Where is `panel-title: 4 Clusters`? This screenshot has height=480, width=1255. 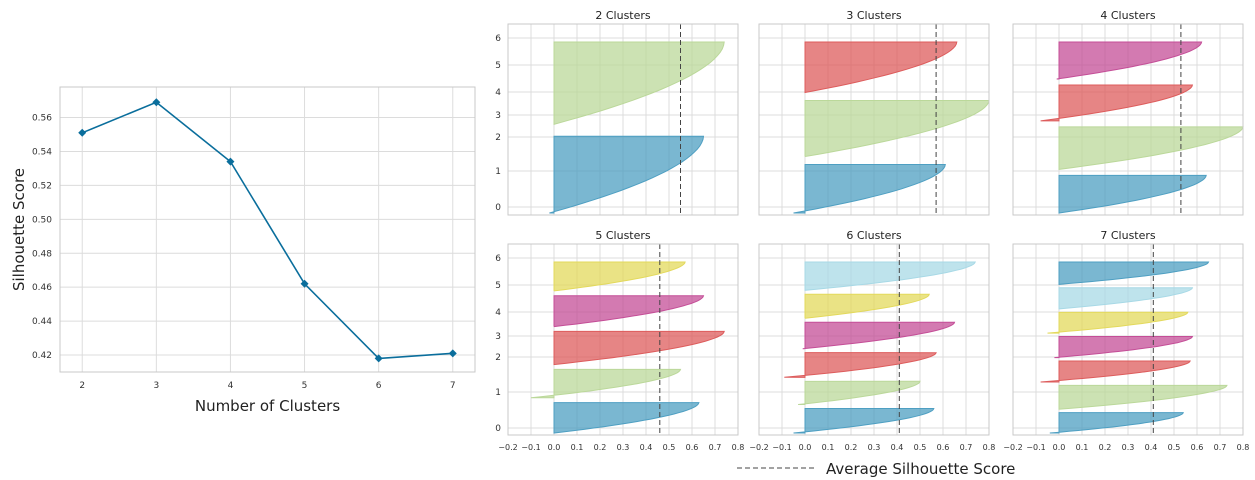 panel-title: 4 Clusters is located at coordinates (1128, 15).